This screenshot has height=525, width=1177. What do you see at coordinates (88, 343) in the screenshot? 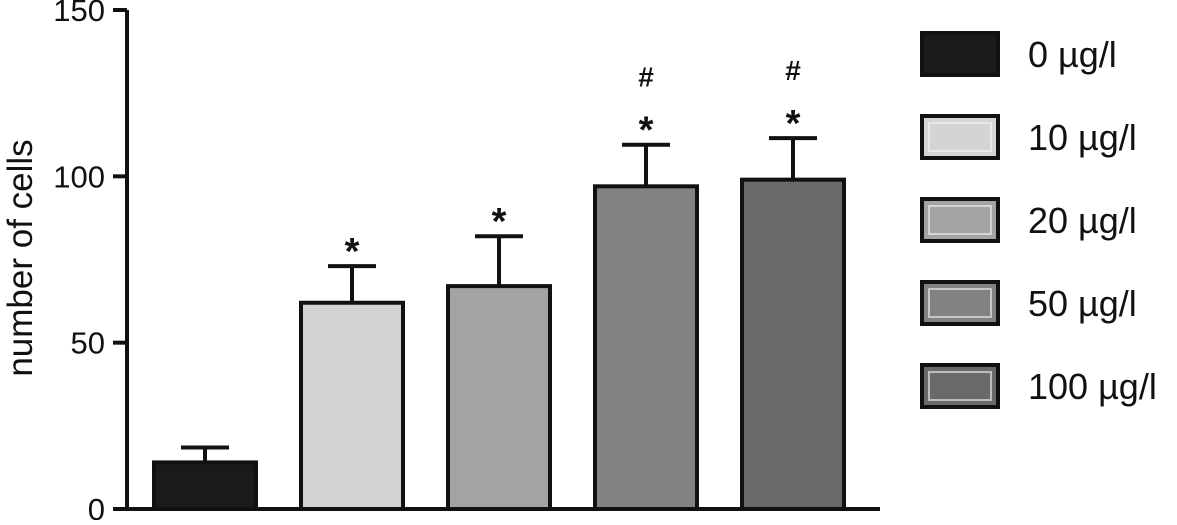
I see `y-tick-label: 50` at bounding box center [88, 343].